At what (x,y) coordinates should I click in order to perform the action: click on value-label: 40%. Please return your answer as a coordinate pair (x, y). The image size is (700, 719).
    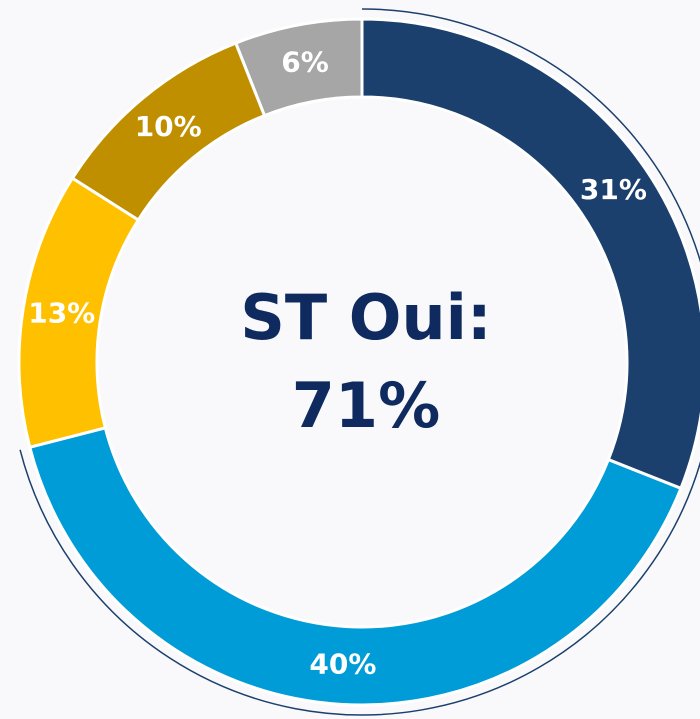
    Looking at the image, I should click on (342, 663).